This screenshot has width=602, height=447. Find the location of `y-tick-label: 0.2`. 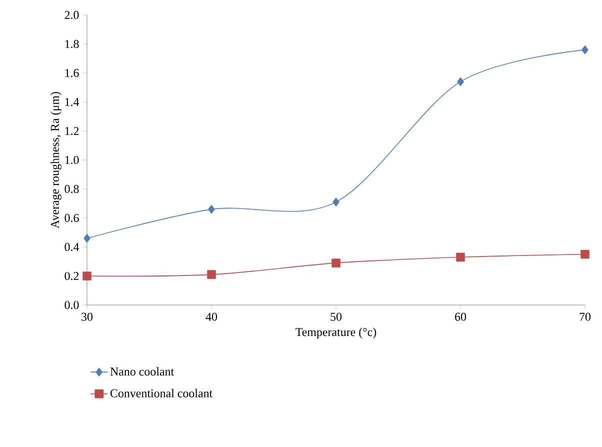

y-tick-label: 0.2 is located at coordinates (71, 276).